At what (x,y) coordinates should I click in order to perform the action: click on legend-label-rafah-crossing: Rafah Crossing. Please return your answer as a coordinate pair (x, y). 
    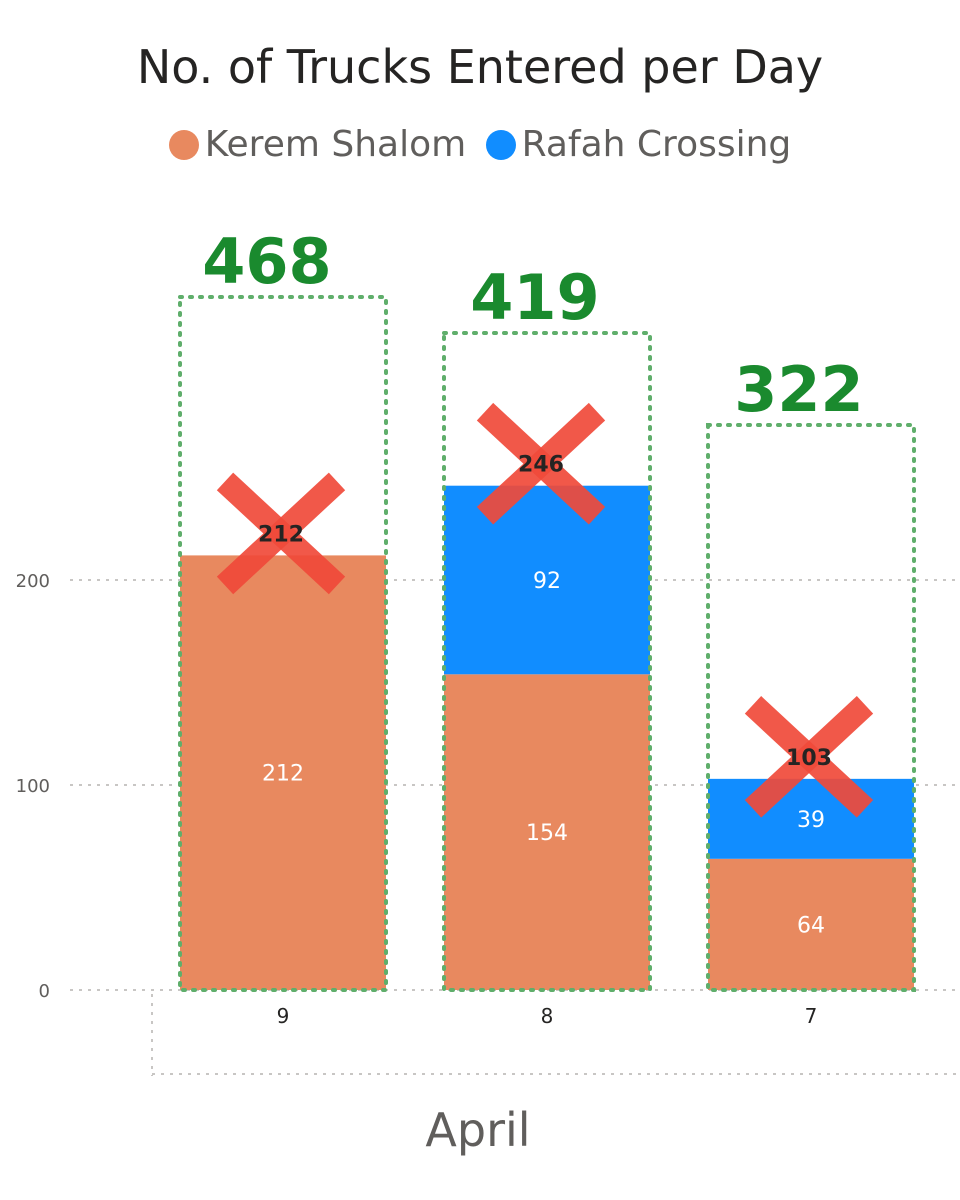
    Looking at the image, I should click on (656, 144).